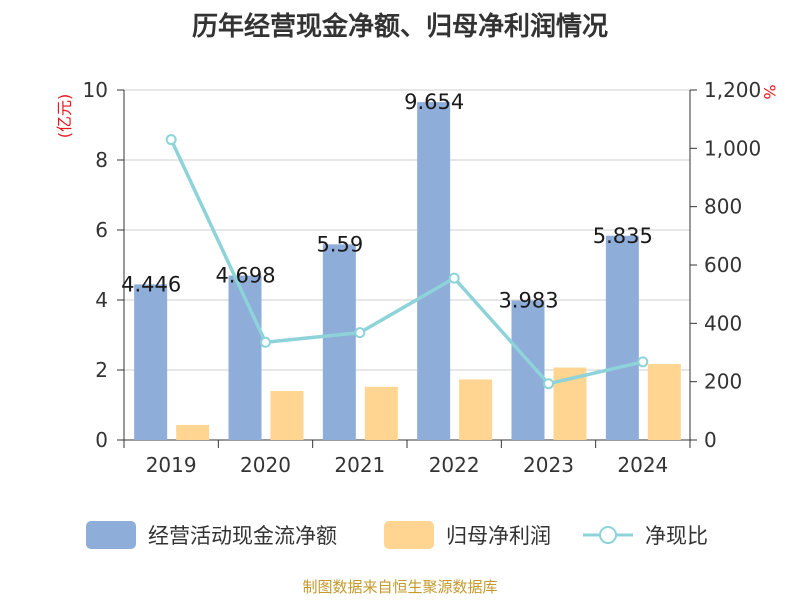  Describe the element at coordinates (723, 207) in the screenshot. I see `y-right-tick-label: 800` at that location.